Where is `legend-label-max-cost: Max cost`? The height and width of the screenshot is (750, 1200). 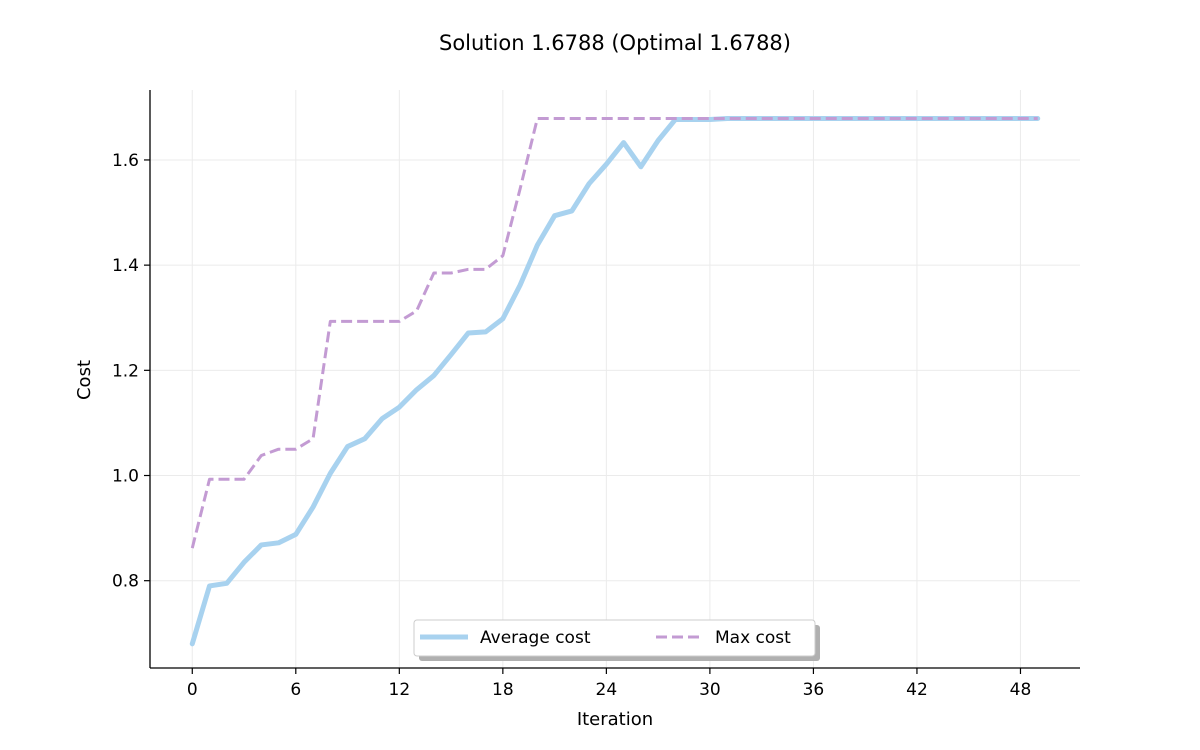 legend-label-max-cost: Max cost is located at coordinates (753, 638).